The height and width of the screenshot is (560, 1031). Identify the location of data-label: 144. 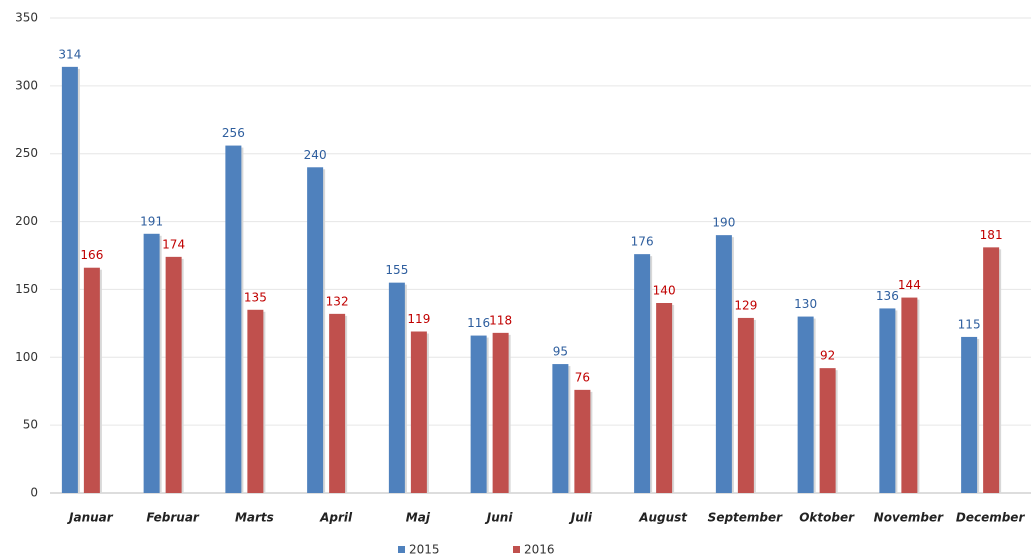
(909, 285).